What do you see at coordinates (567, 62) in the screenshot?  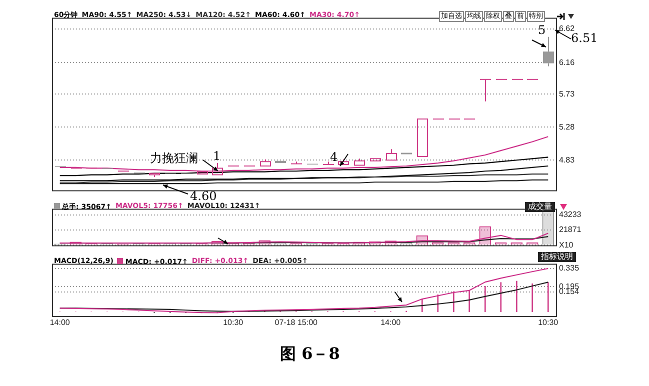 I see `y-tick-label: 6.16` at bounding box center [567, 62].